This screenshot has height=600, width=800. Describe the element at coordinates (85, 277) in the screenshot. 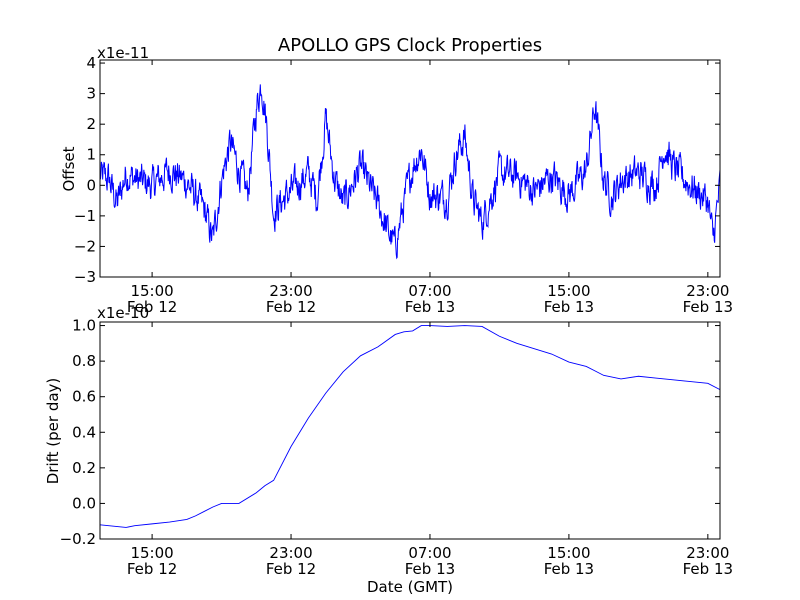

I see `offset-y-tick-label: −3` at that location.